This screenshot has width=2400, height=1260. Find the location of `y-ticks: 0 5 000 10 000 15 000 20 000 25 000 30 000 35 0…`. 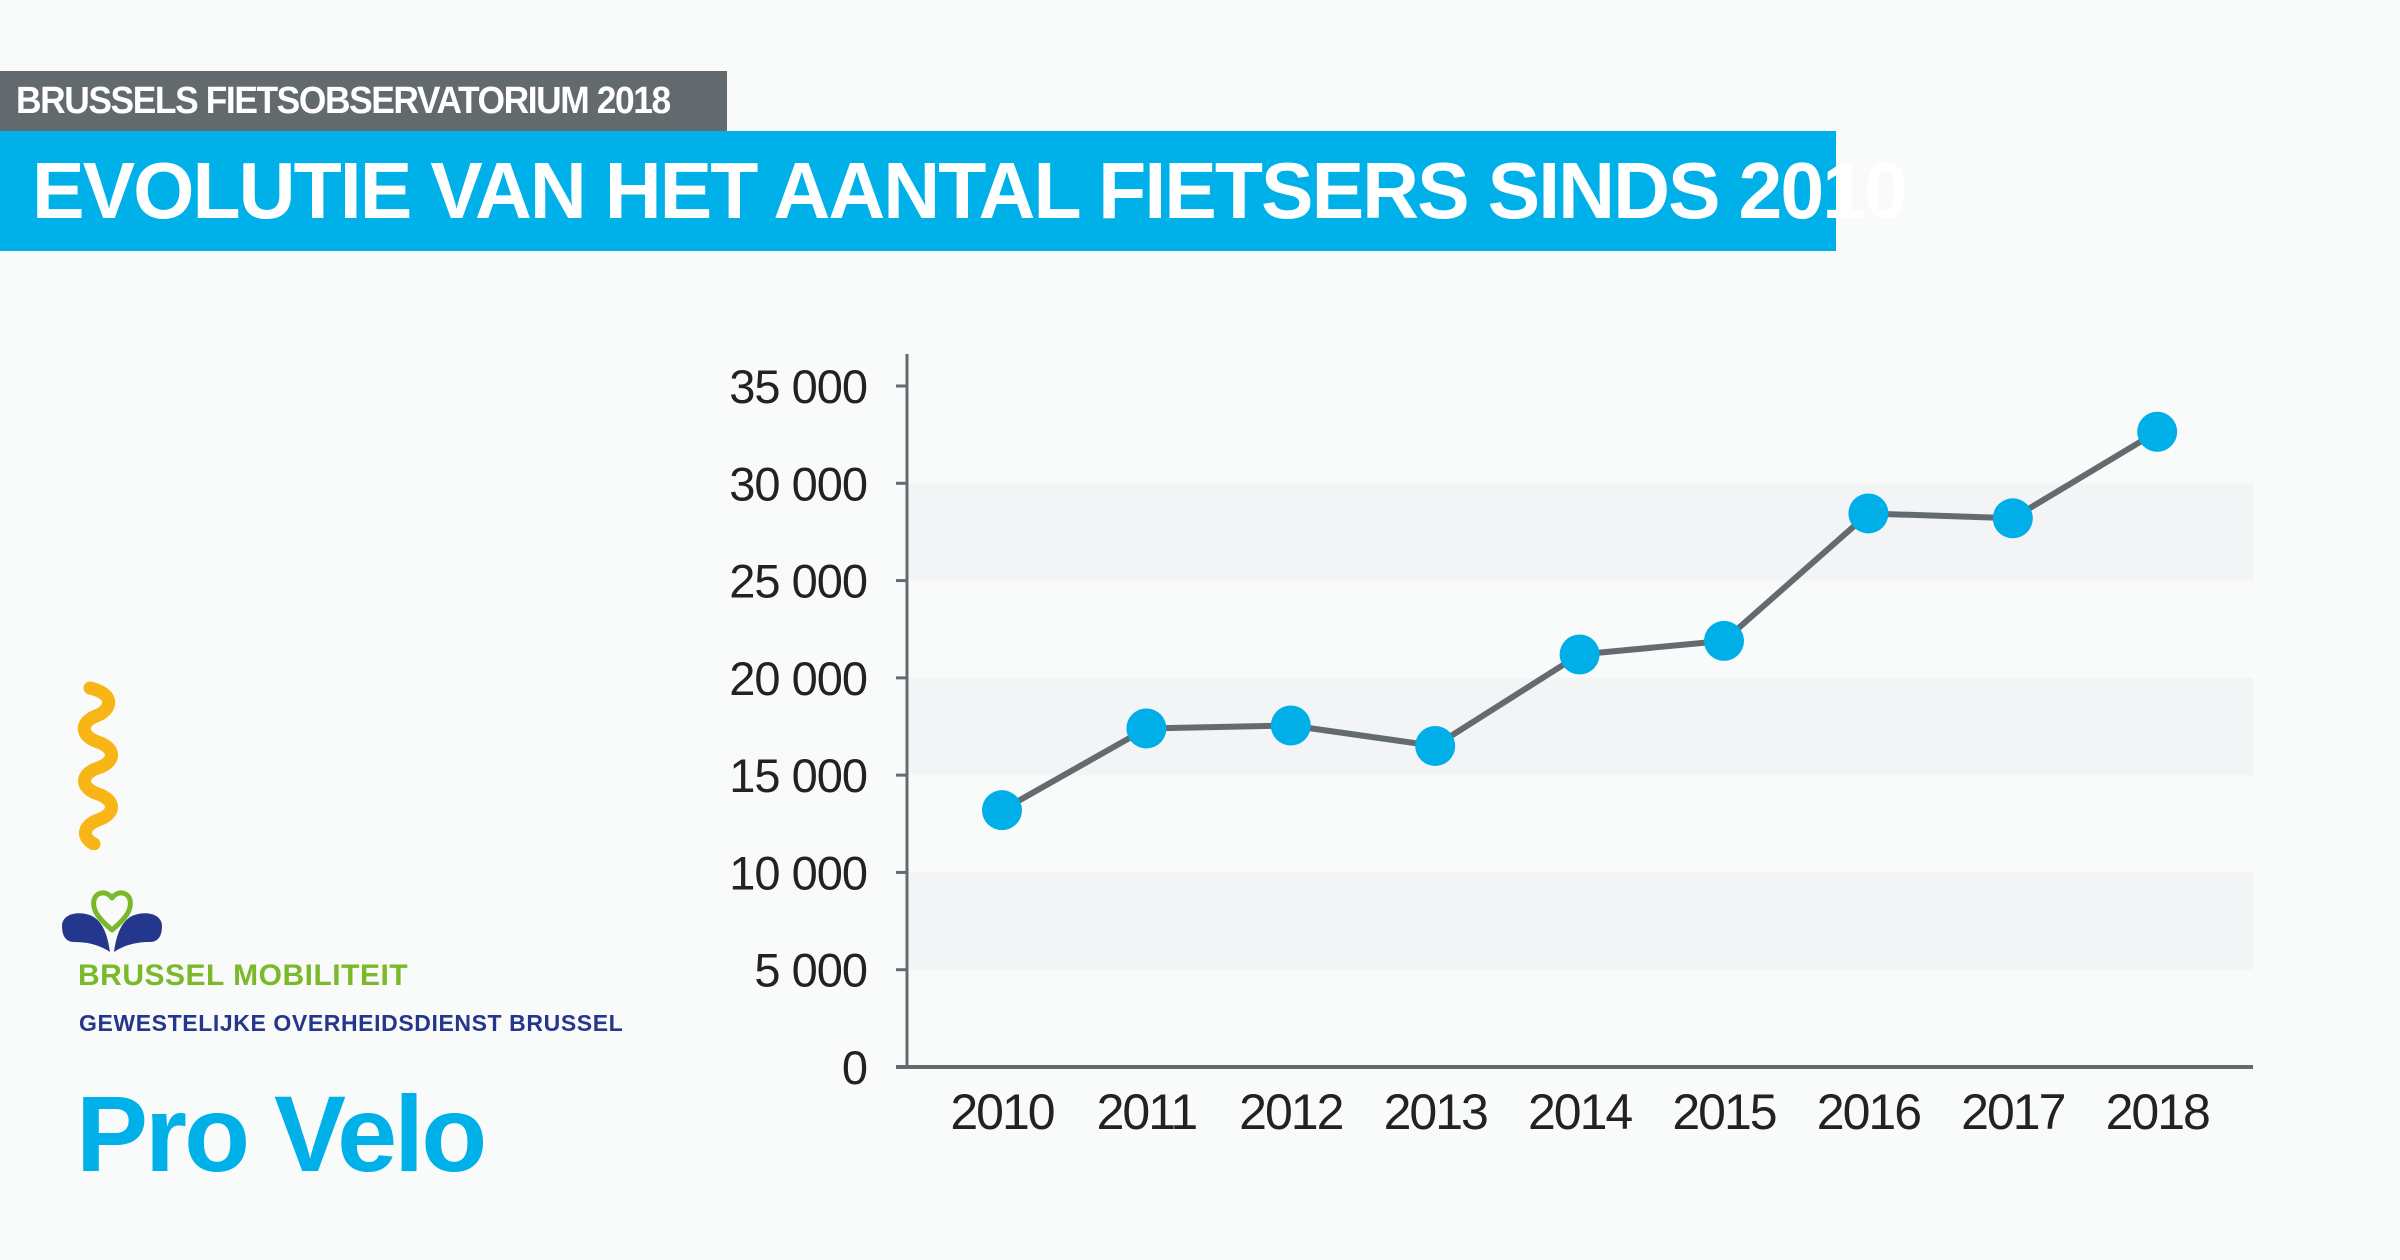

y-ticks: 0 5 000 10 000 15 000 20 000 25 000 30 000 35 0… is located at coordinates (818, 727).